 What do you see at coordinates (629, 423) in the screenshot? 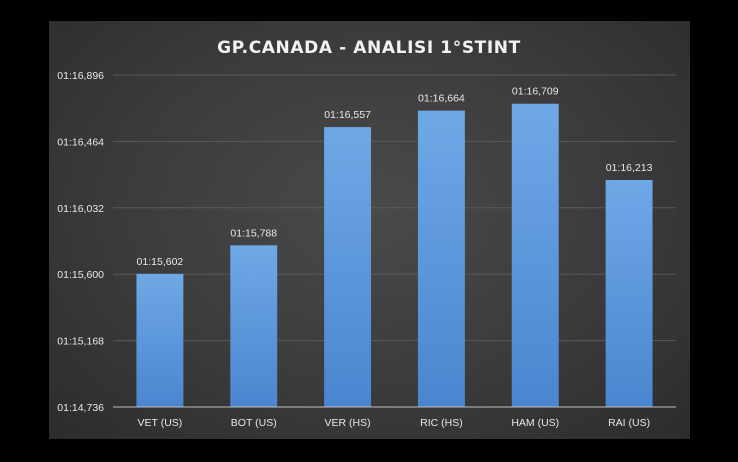
I see `x-category-label: RAI (US)` at bounding box center [629, 423].